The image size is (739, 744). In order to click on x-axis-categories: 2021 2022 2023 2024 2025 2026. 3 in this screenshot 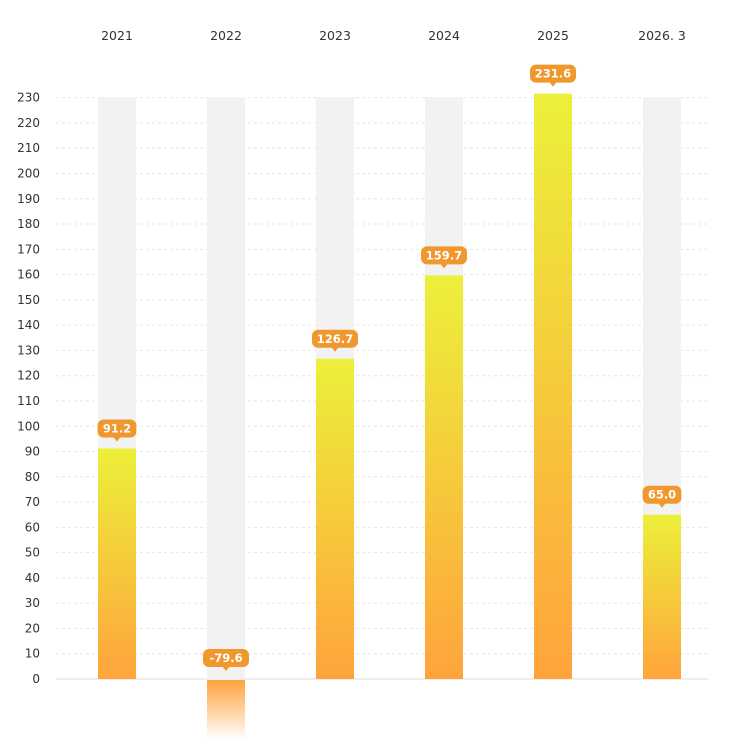, I will do `click(393, 35)`.